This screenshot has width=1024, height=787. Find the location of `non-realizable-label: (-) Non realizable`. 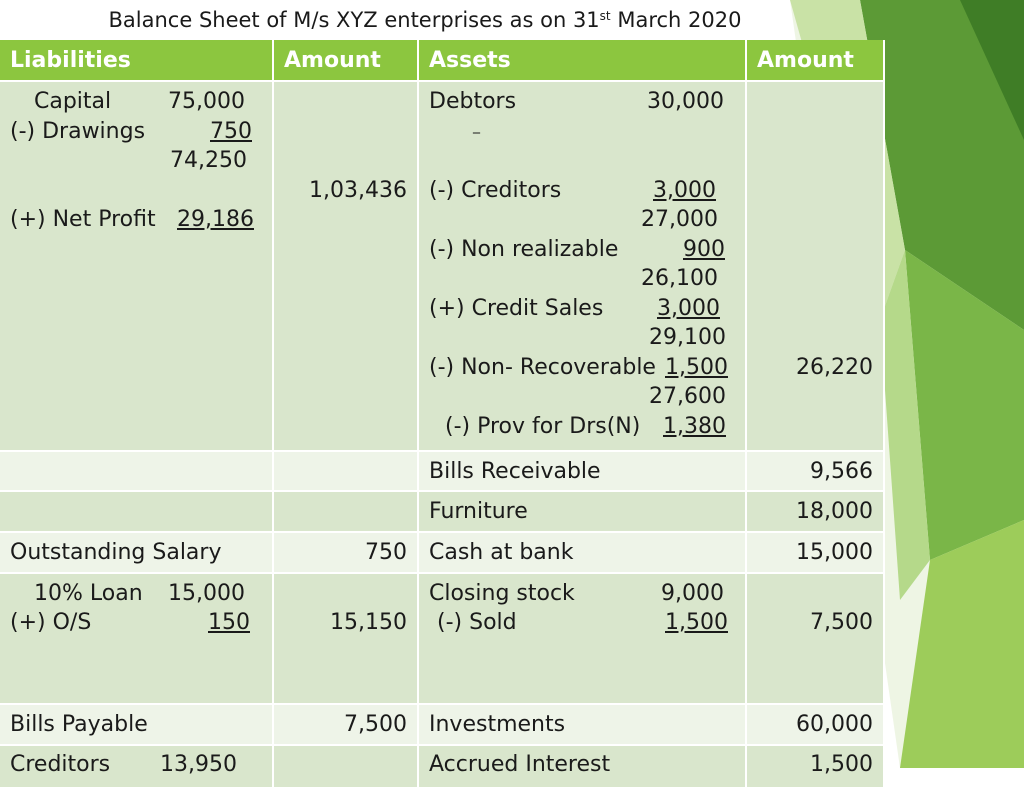

non-realizable-label: (-) Non realizable is located at coordinates (524, 249).